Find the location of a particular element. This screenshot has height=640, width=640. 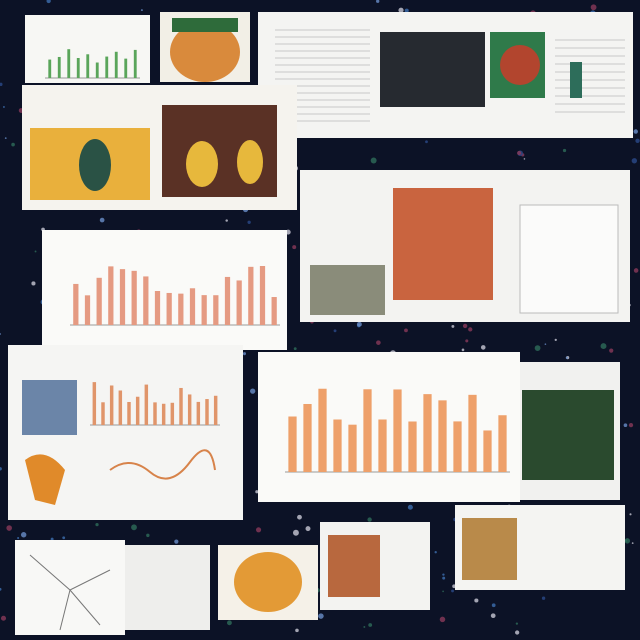

dark-image is located at coordinates (432, 69).